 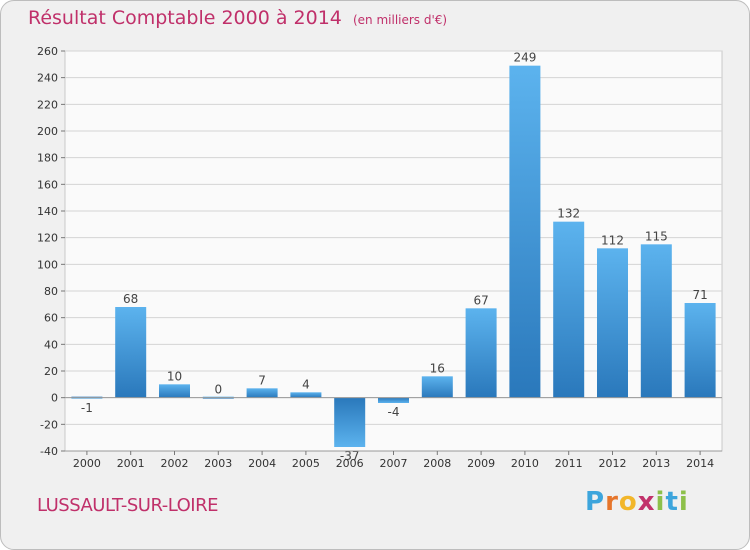 What do you see at coordinates (656, 236) in the screenshot?
I see `data-label-2013: 115` at bounding box center [656, 236].